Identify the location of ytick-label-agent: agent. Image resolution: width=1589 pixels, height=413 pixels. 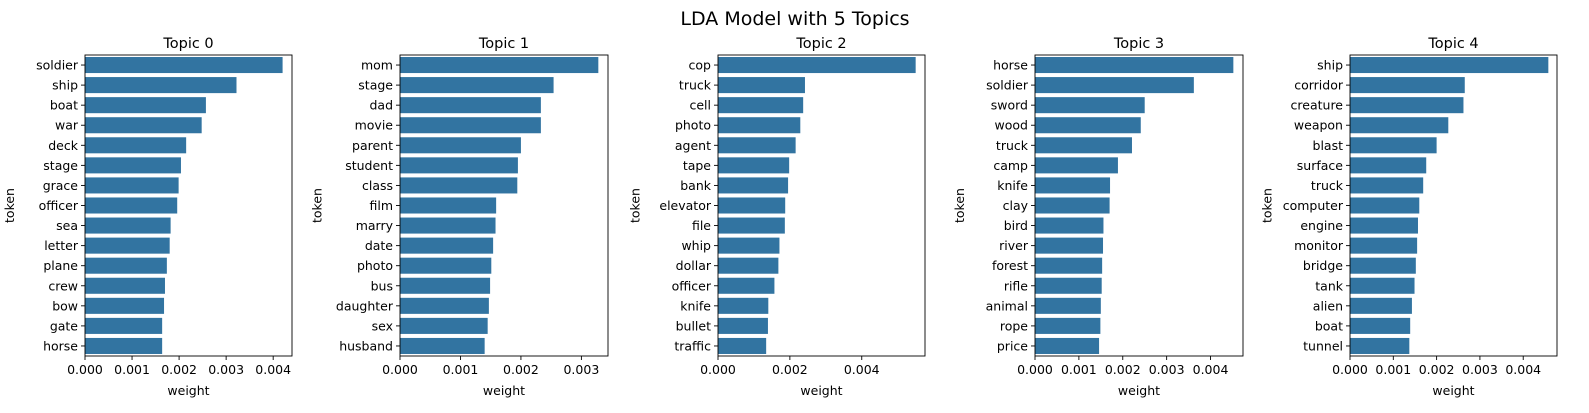
(693, 145).